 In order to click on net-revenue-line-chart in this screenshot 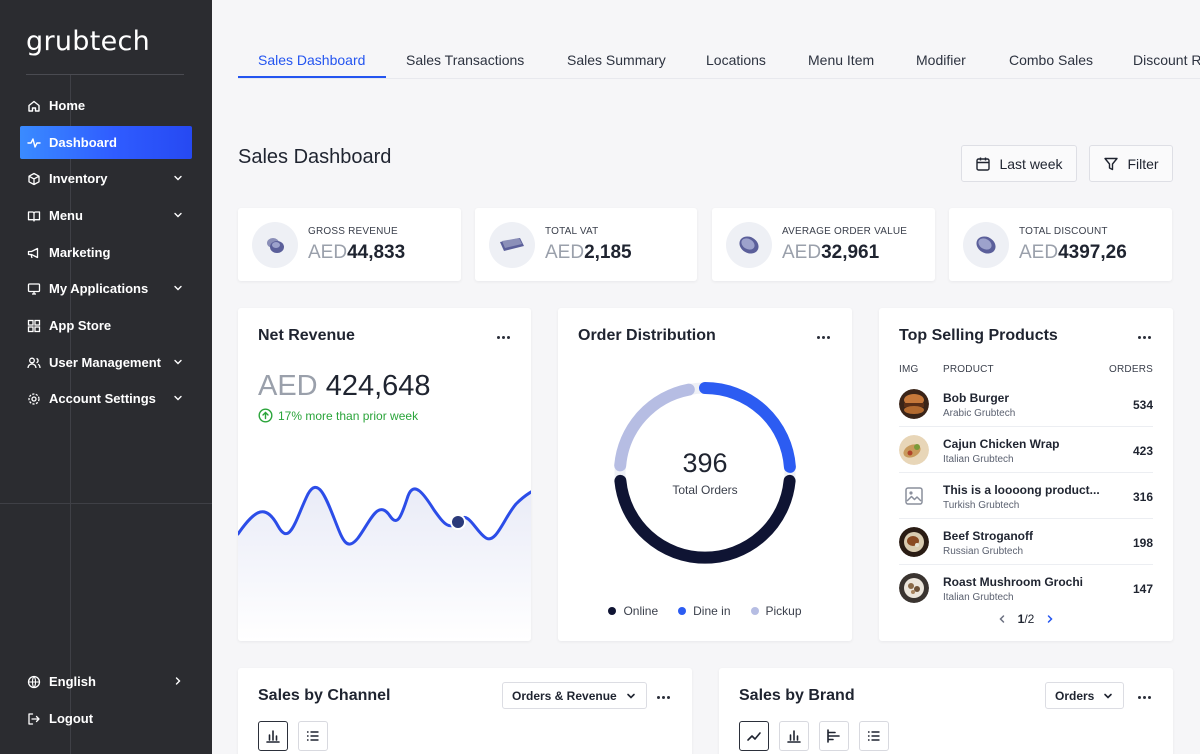, I will do `click(384, 563)`.